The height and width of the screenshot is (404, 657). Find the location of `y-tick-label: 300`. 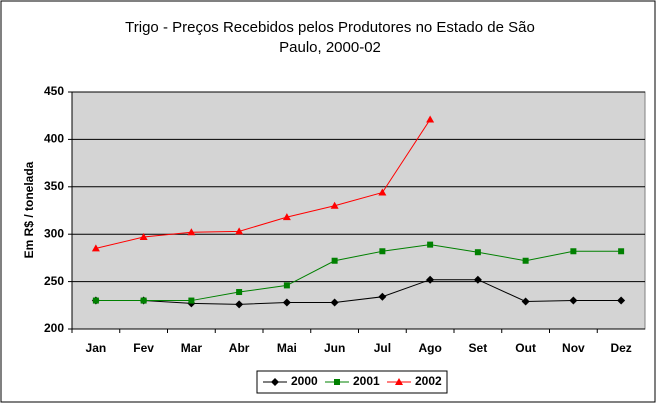

y-tick-label: 300 is located at coordinates (54, 233).